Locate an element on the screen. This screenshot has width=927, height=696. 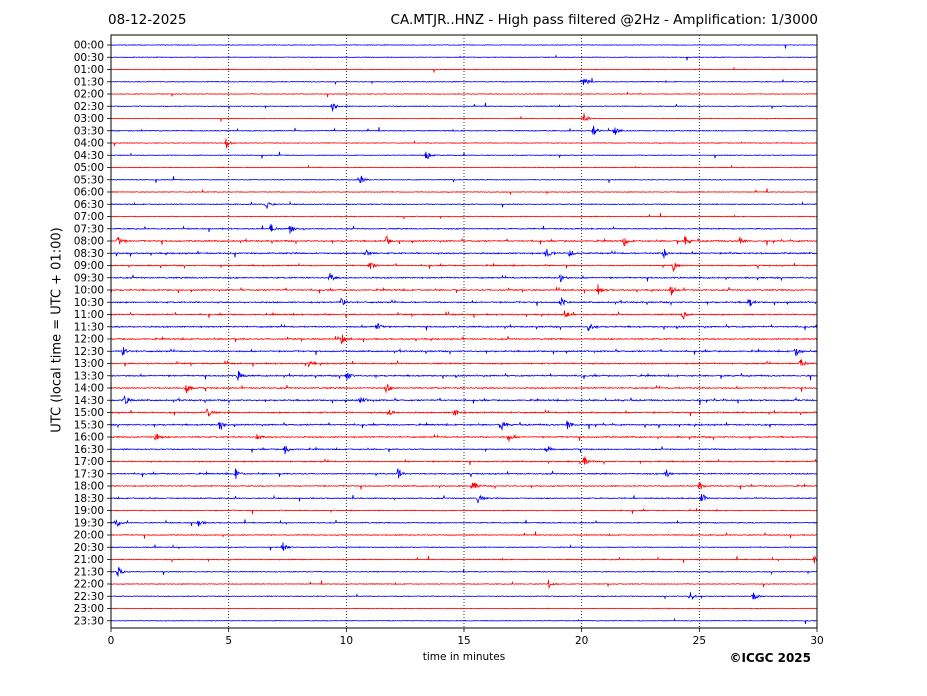
y-tick-label-1100: 11:00 is located at coordinates (89, 315).